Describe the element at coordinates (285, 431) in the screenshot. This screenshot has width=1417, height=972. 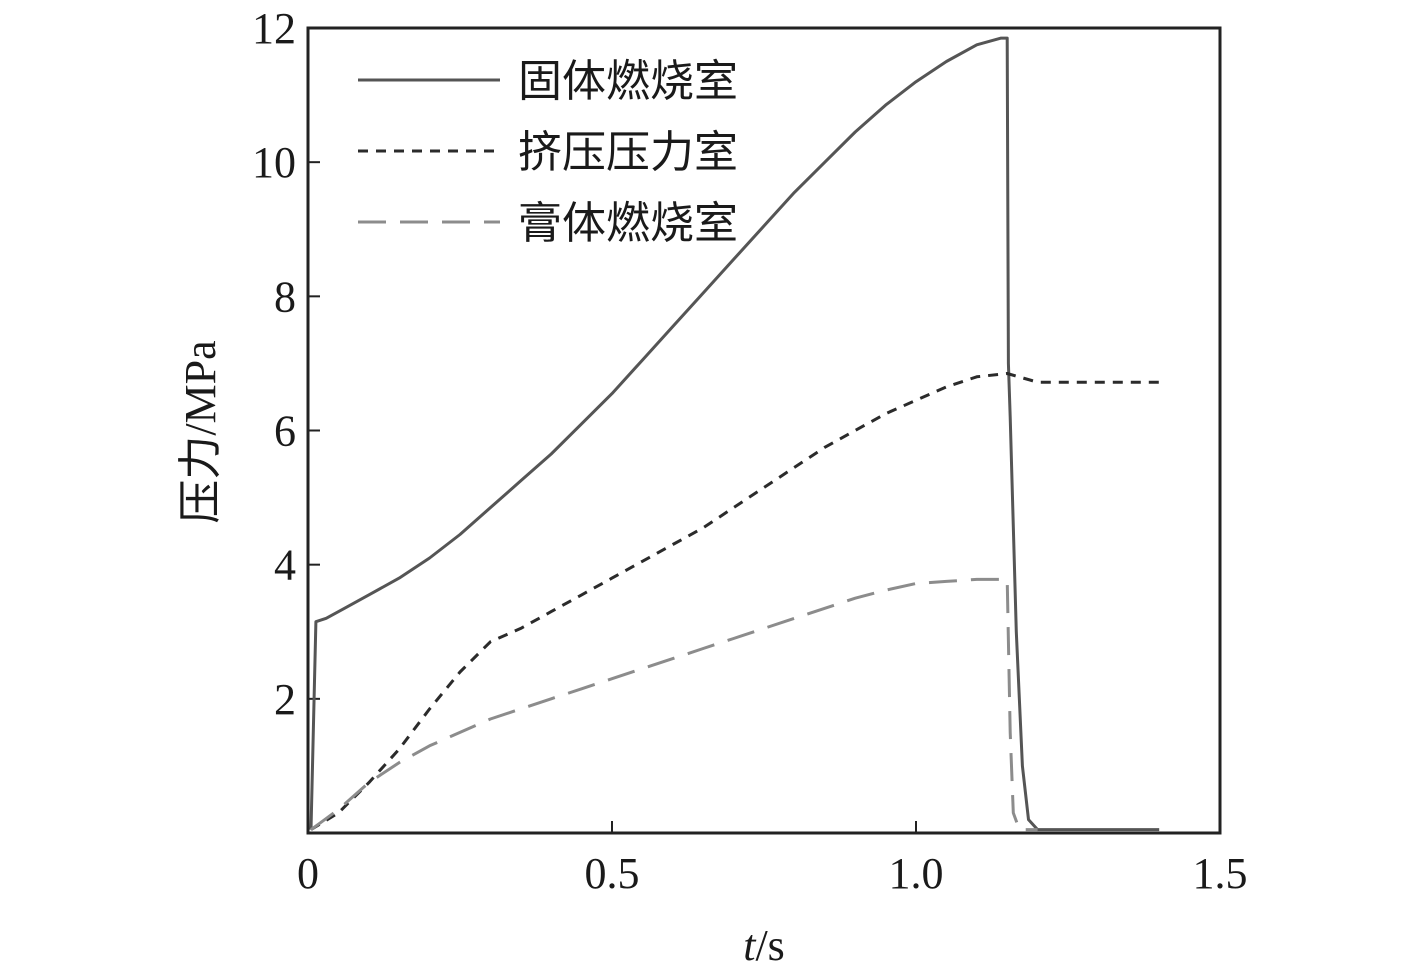
I see `y-tick-label: 6` at that location.